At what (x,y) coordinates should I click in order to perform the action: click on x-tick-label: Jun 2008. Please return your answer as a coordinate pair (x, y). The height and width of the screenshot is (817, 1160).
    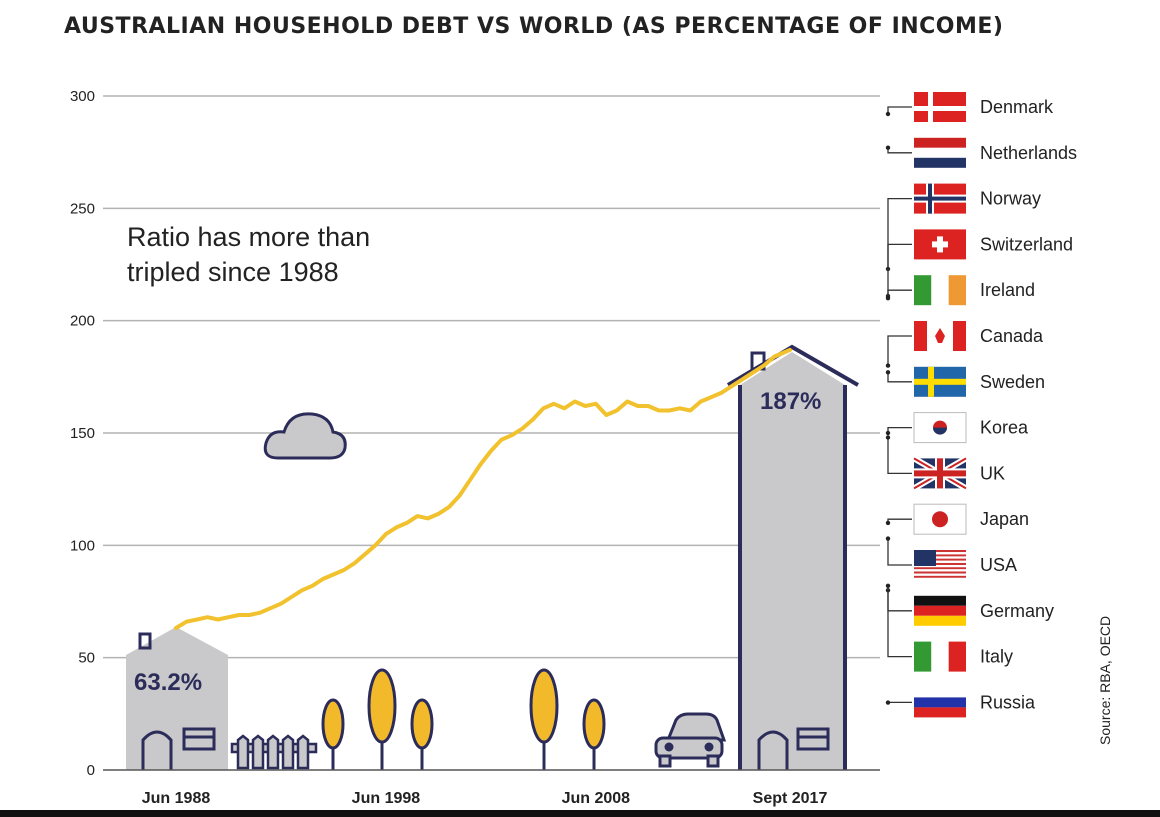
    Looking at the image, I should click on (596, 798).